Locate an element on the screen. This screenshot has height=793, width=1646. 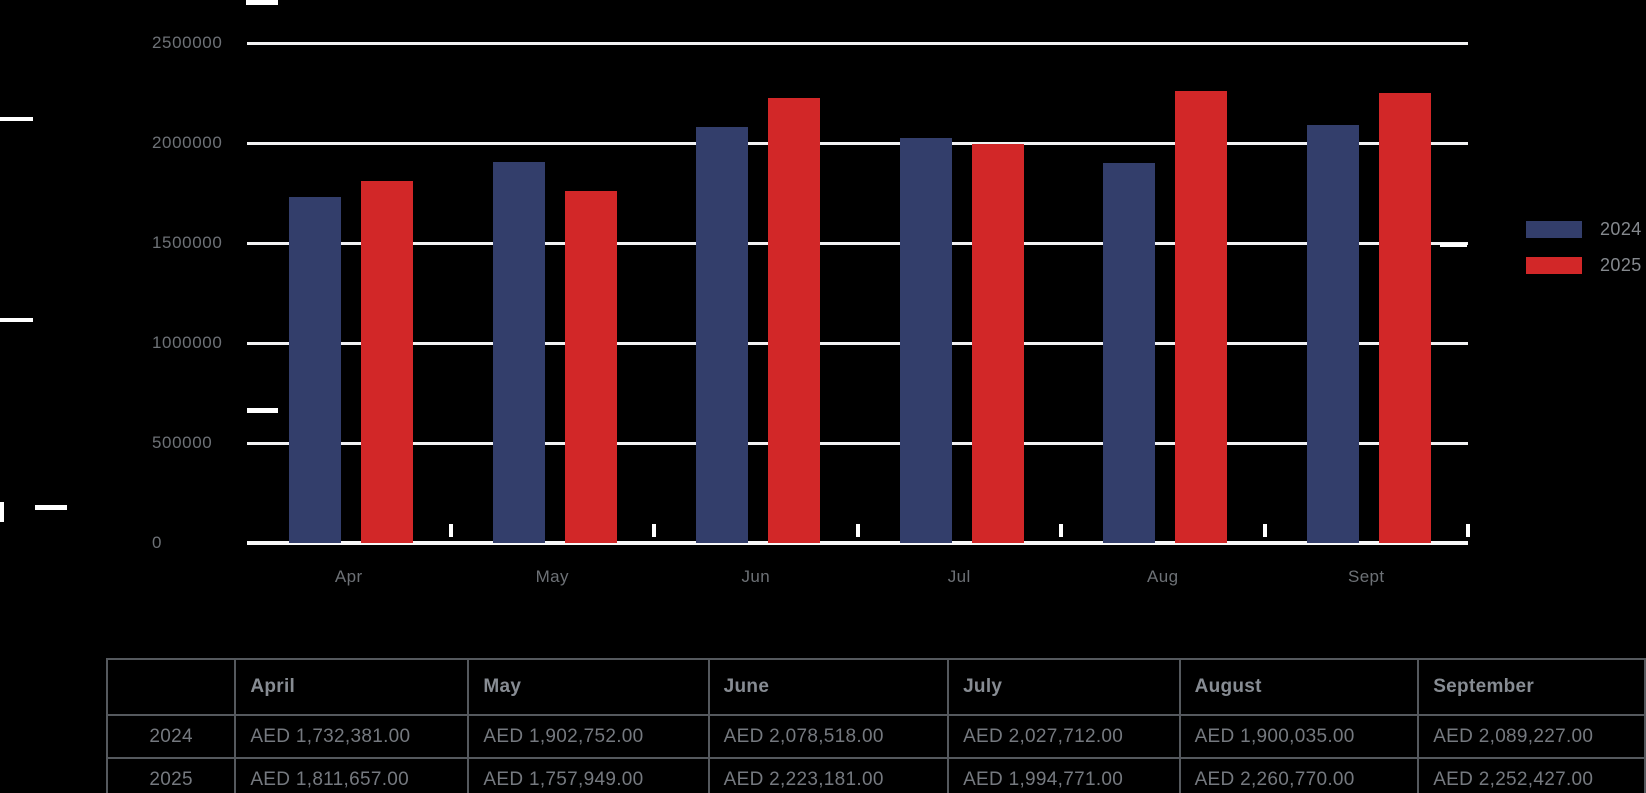
cell-2024-july: AED 2,027,712.00 is located at coordinates (1064, 736).